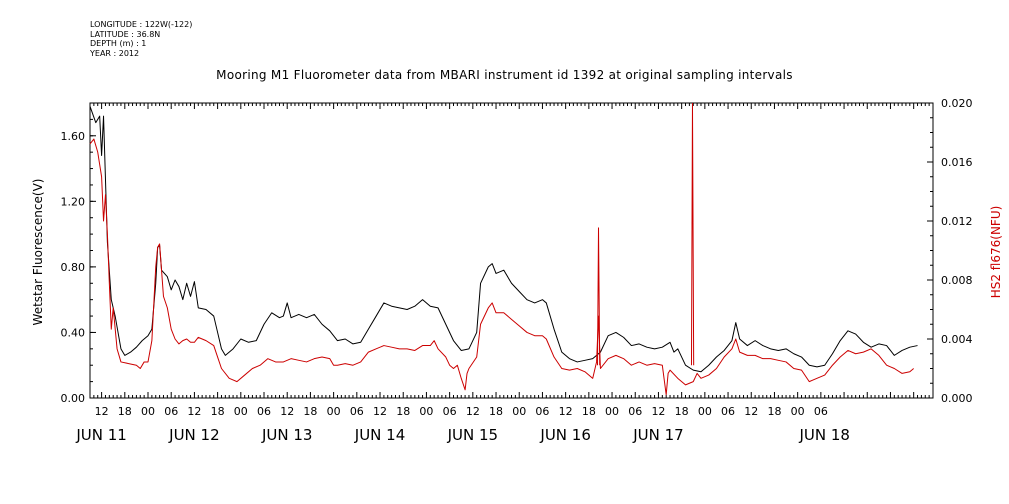  I want to click on right-y-tick-label: 0.000, so click(957, 398).